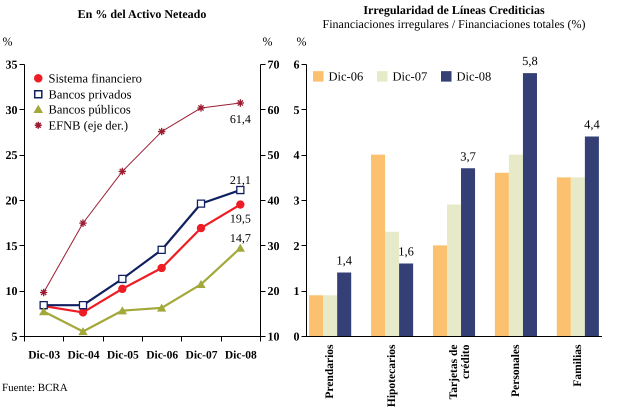 The image size is (640, 416). Describe the element at coordinates (240, 238) in the screenshot. I see `data-label: 14,7` at that location.